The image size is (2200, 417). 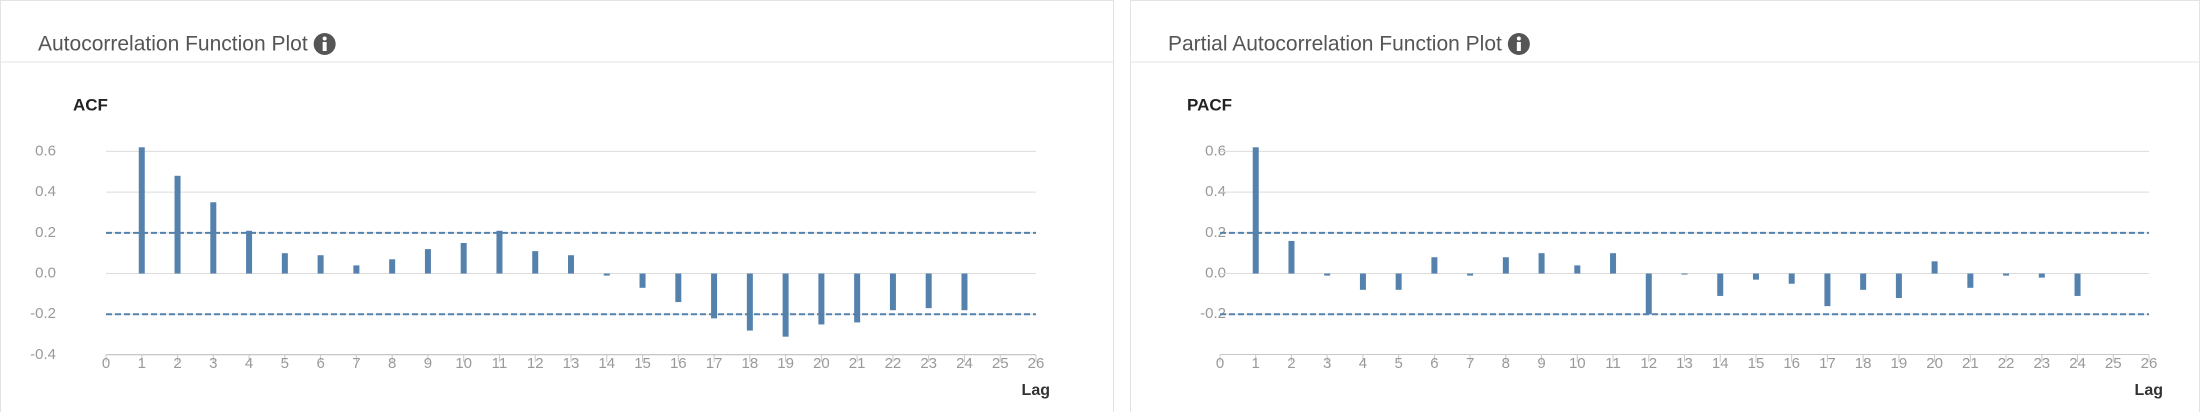 What do you see at coordinates (45, 273) in the screenshot?
I see `y-tick-label: 0.0` at bounding box center [45, 273].